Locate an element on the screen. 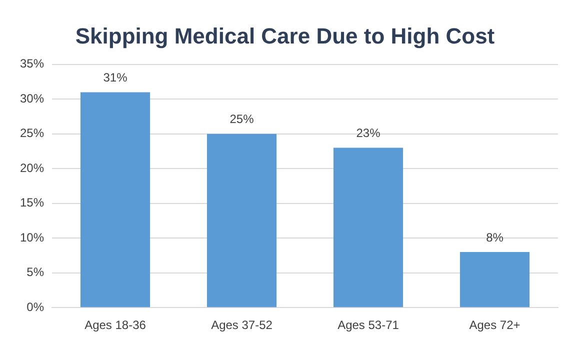  y-tick-label: 0% is located at coordinates (35, 307).